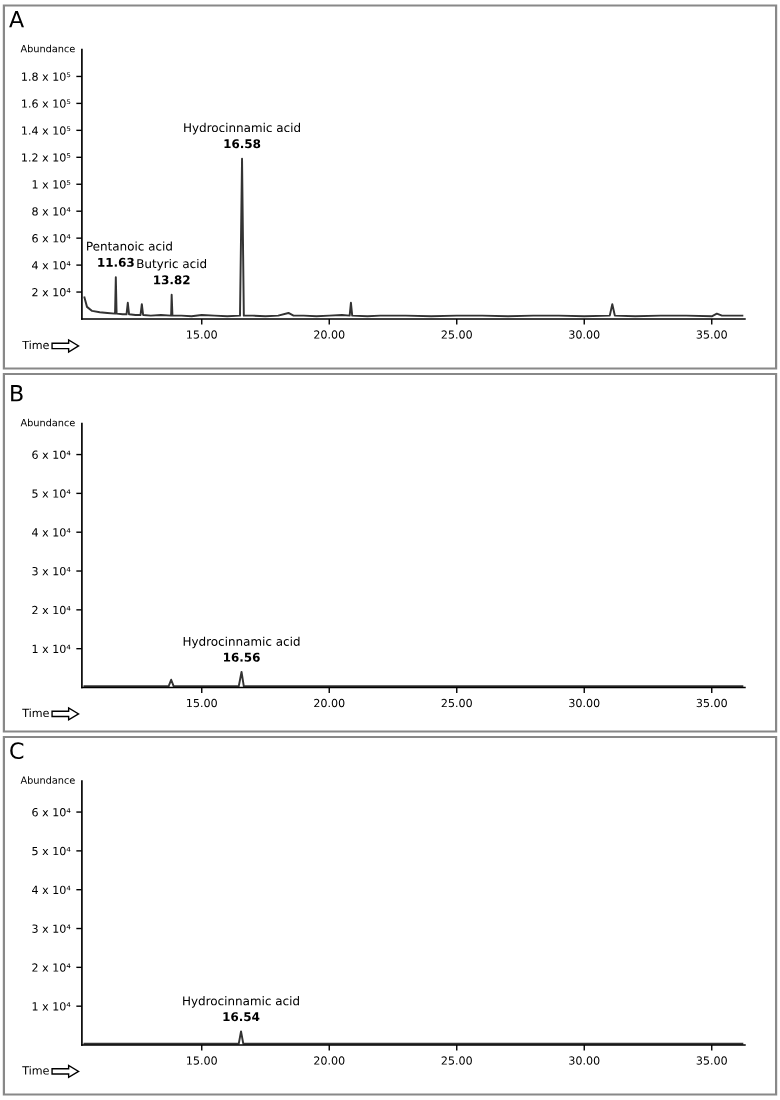 The image size is (780, 1100). Describe the element at coordinates (16, 19) in the screenshot. I see `chart-title: A` at that location.